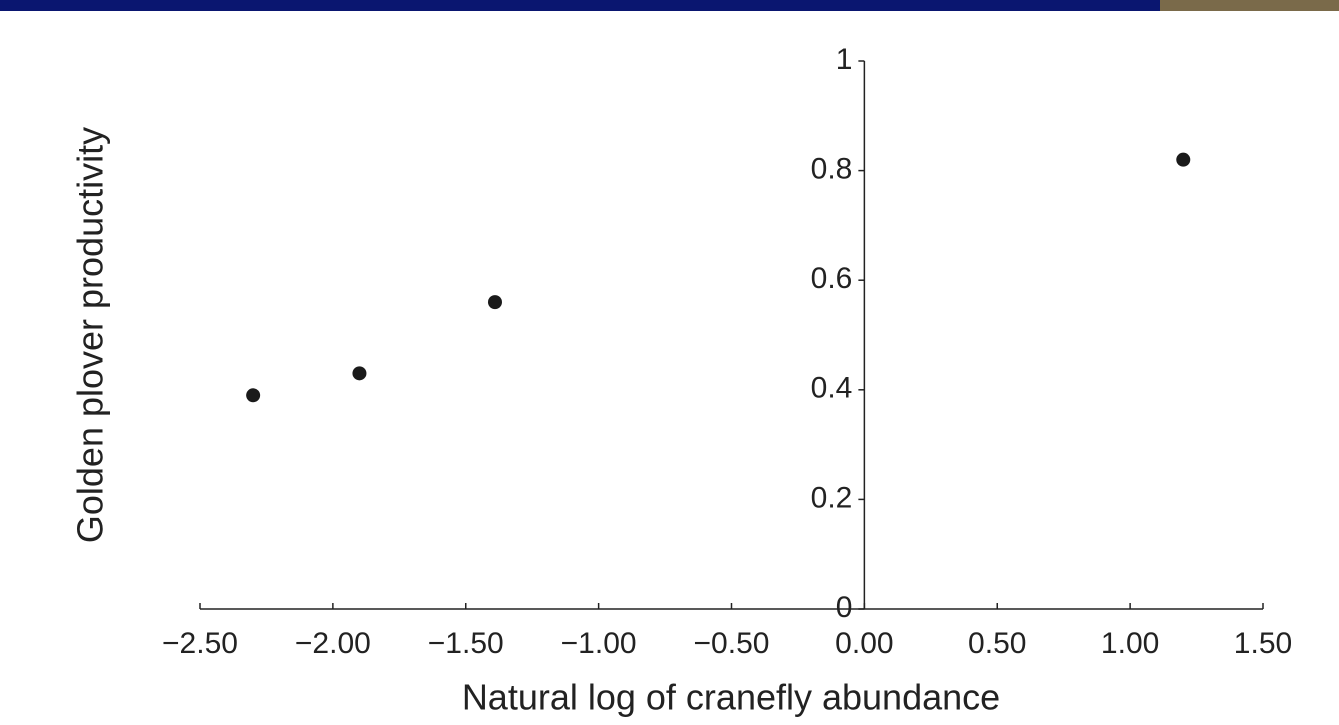  What do you see at coordinates (832, 497) in the screenshot?
I see `y-tick-label: 0.2` at bounding box center [832, 497].